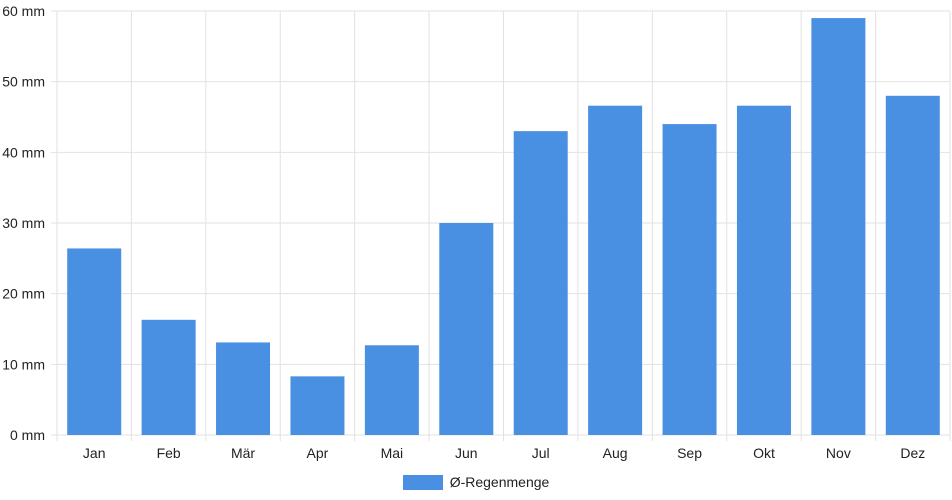 Image resolution: width=952 pixels, height=500 pixels. What do you see at coordinates (504, 453) in the screenshot?
I see `x-axis-ticks: Jan Feb Mär Apr Mai Jun Jul Aug Sep Okt Nov Dez` at bounding box center [504, 453].